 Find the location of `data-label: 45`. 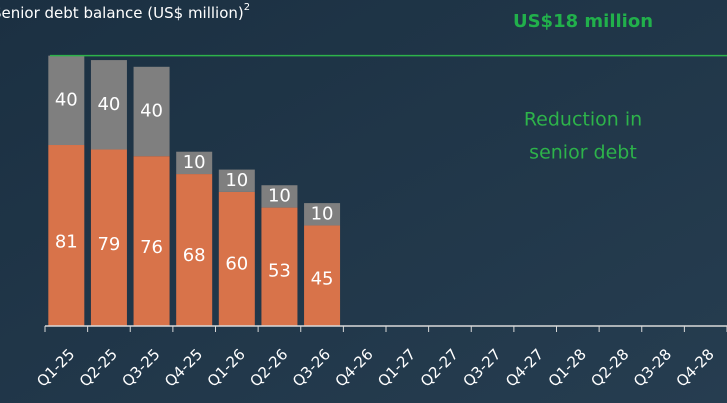

data-label: 45 is located at coordinates (322, 279).